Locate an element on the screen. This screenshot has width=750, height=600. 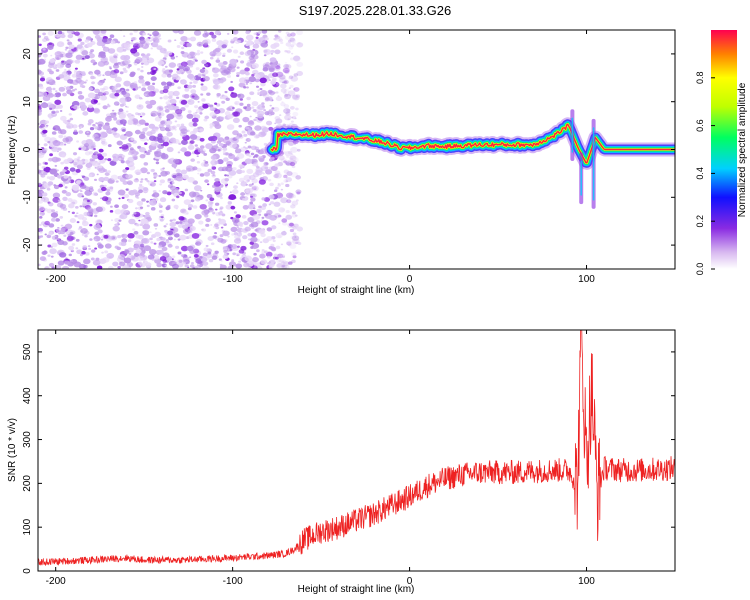
spectrogram-y-tick-label: -10 is located at coordinates (27, 197).